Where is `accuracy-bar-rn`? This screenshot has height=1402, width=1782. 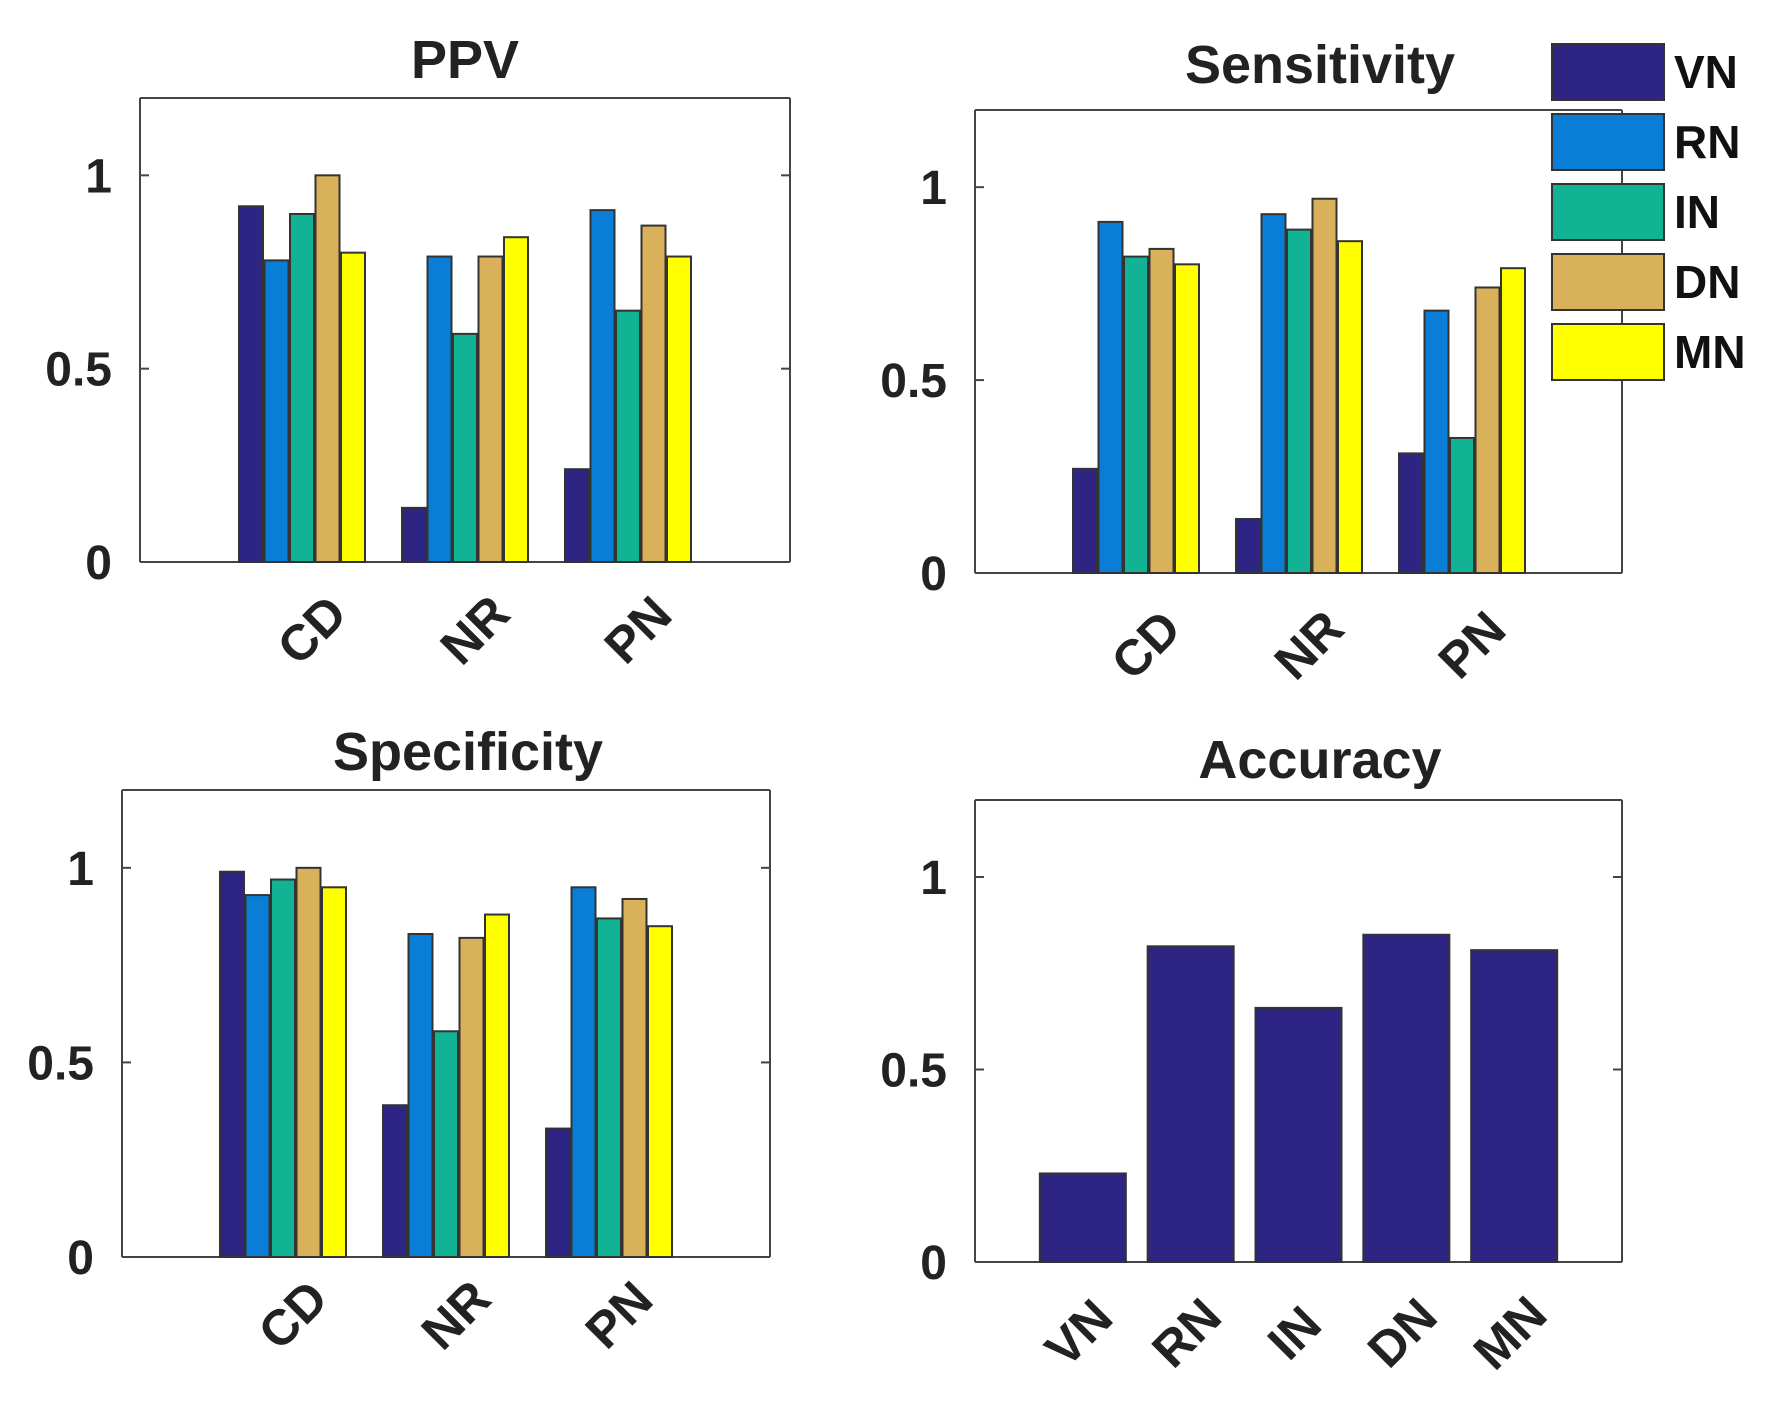 accuracy-bar-rn is located at coordinates (1190, 1104).